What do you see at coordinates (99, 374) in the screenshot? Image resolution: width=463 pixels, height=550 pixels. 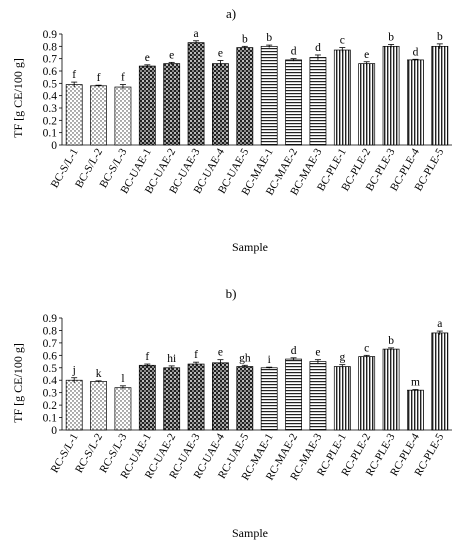 I see `data-label: k` at bounding box center [99, 374].